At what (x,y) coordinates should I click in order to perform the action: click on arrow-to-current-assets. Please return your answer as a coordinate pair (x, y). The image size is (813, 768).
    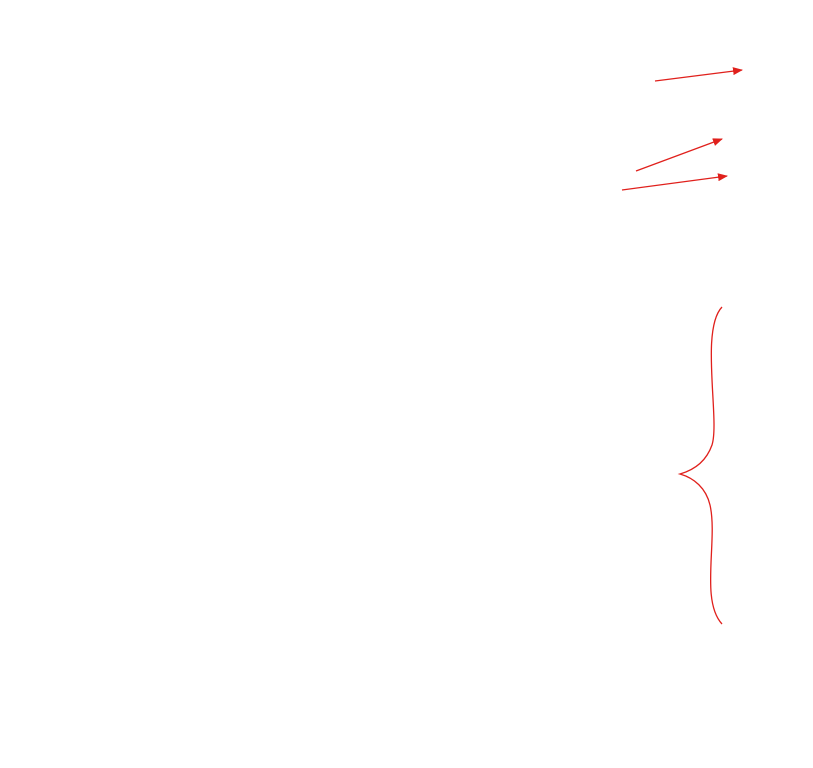
    Looking at the image, I should click on (679, 155).